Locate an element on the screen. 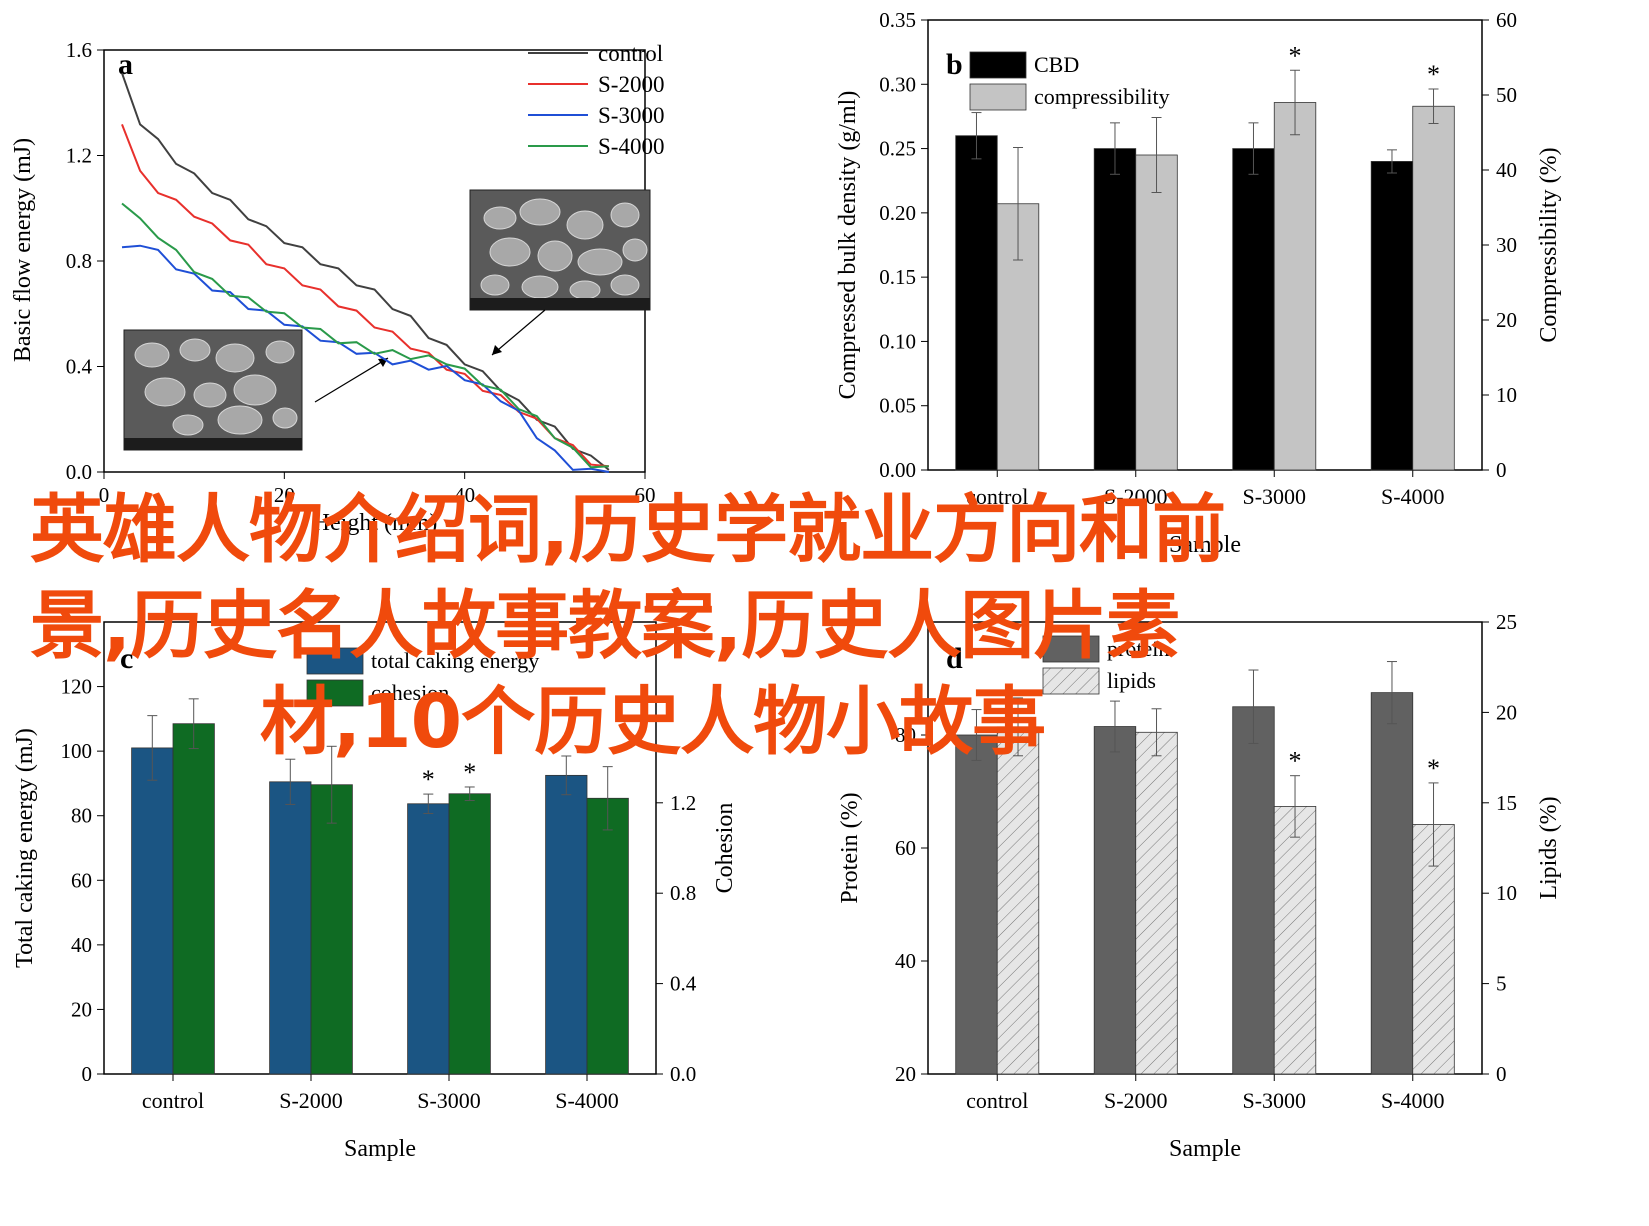  panel-d-ytick-label-right: 0 is located at coordinates (1501, 1074).